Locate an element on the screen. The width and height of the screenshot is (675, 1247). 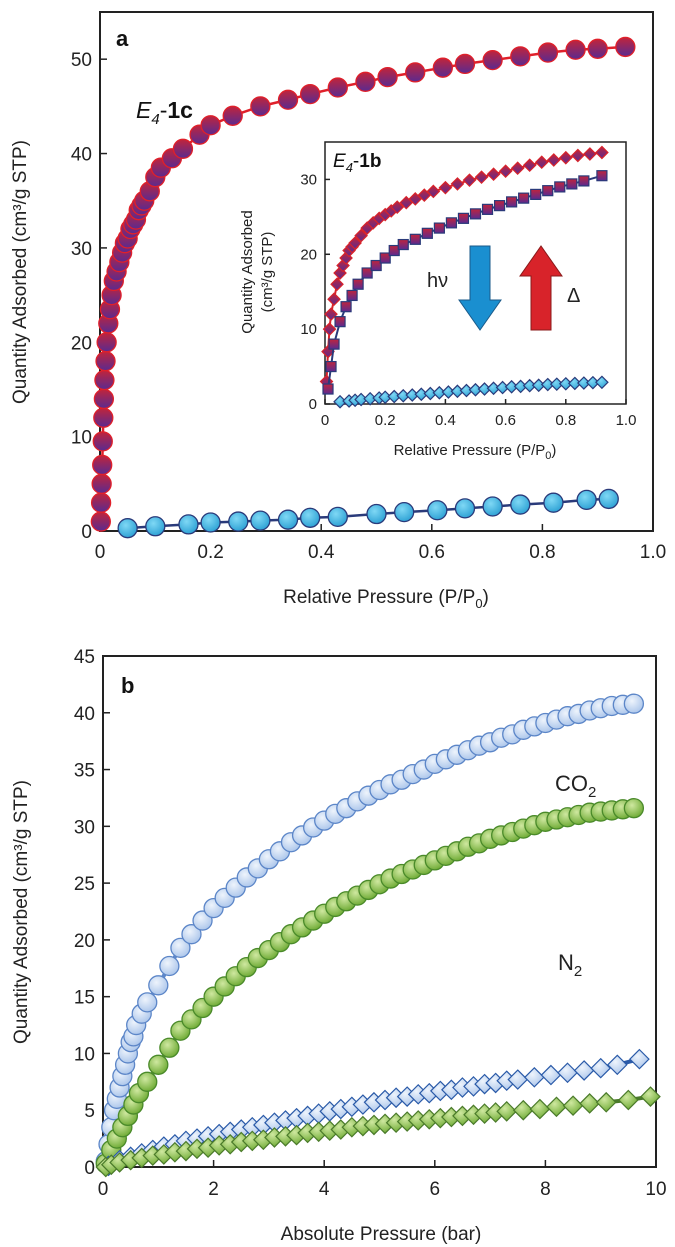
panel-b-y-axis-label: Quantity Adsorbed (cm³/g STP) is located at coordinates (21, 912).